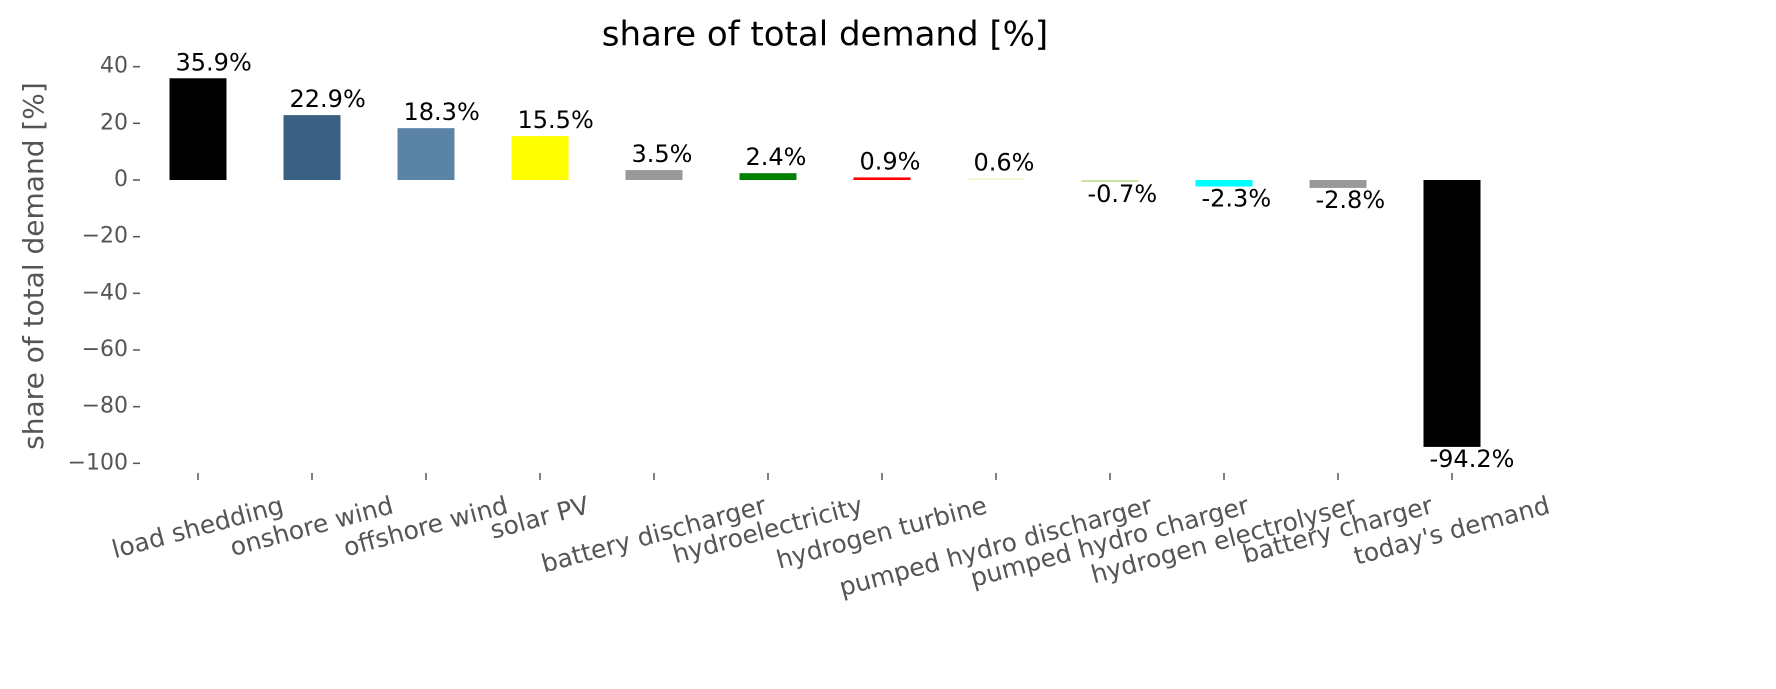 The image size is (1776, 689). I want to click on value-label: 22.9%, so click(328, 99).